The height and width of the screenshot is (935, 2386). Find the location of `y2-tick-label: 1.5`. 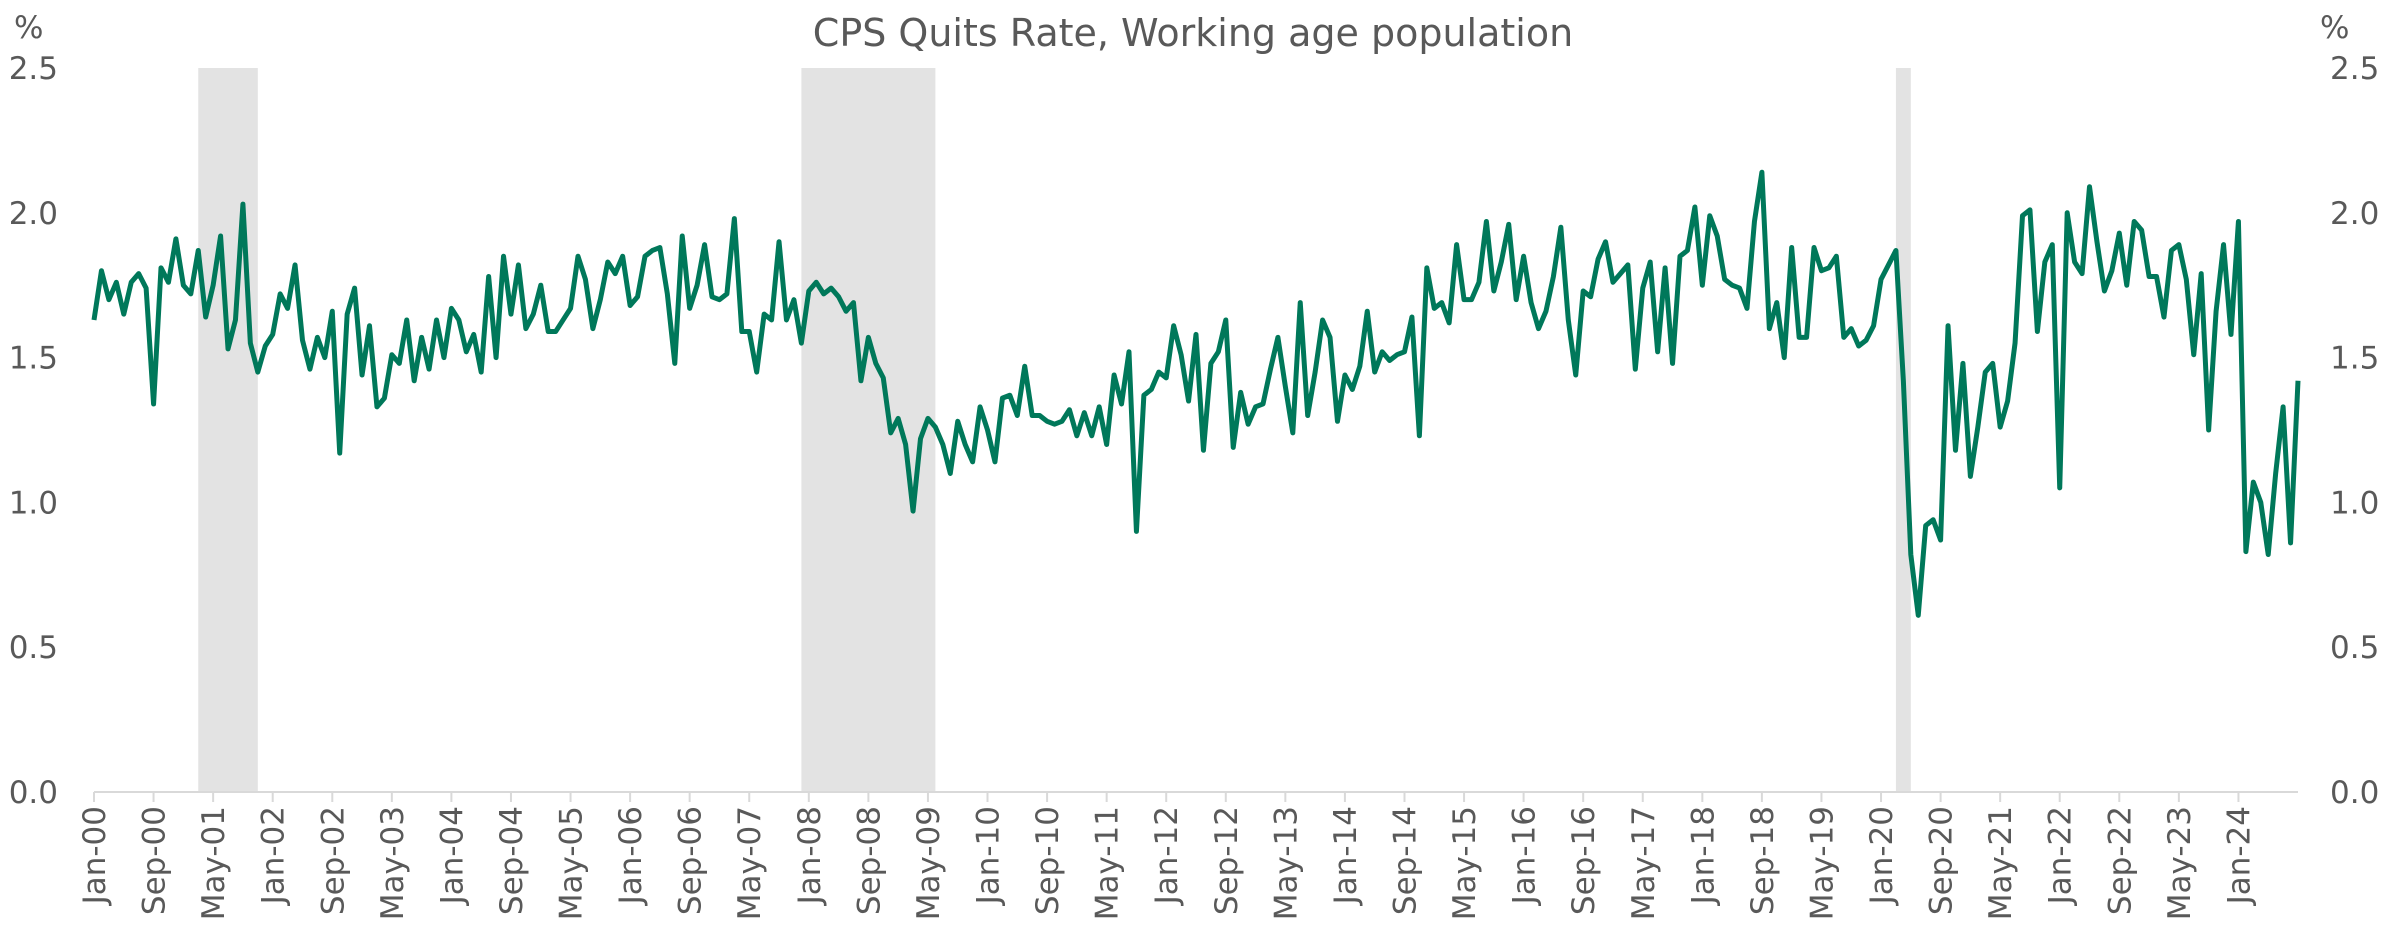

y2-tick-label: 1.5 is located at coordinates (2354, 359).